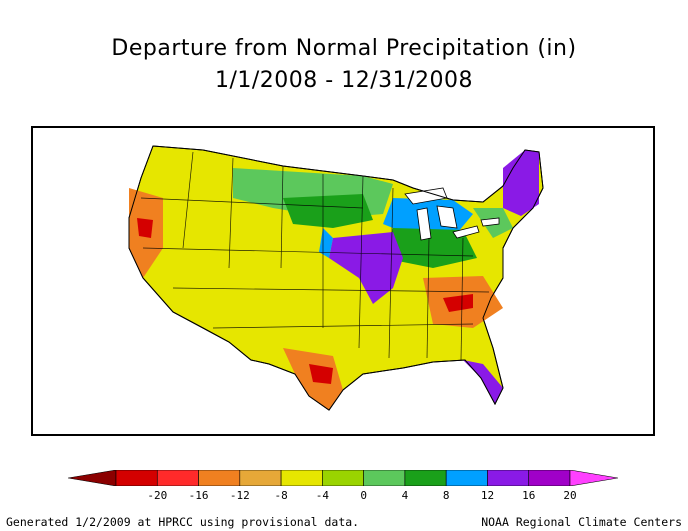 This screenshot has height=531, width=688. Describe the element at coordinates (366, 268) in the screenshot. I see `midwest-very-wet` at that location.